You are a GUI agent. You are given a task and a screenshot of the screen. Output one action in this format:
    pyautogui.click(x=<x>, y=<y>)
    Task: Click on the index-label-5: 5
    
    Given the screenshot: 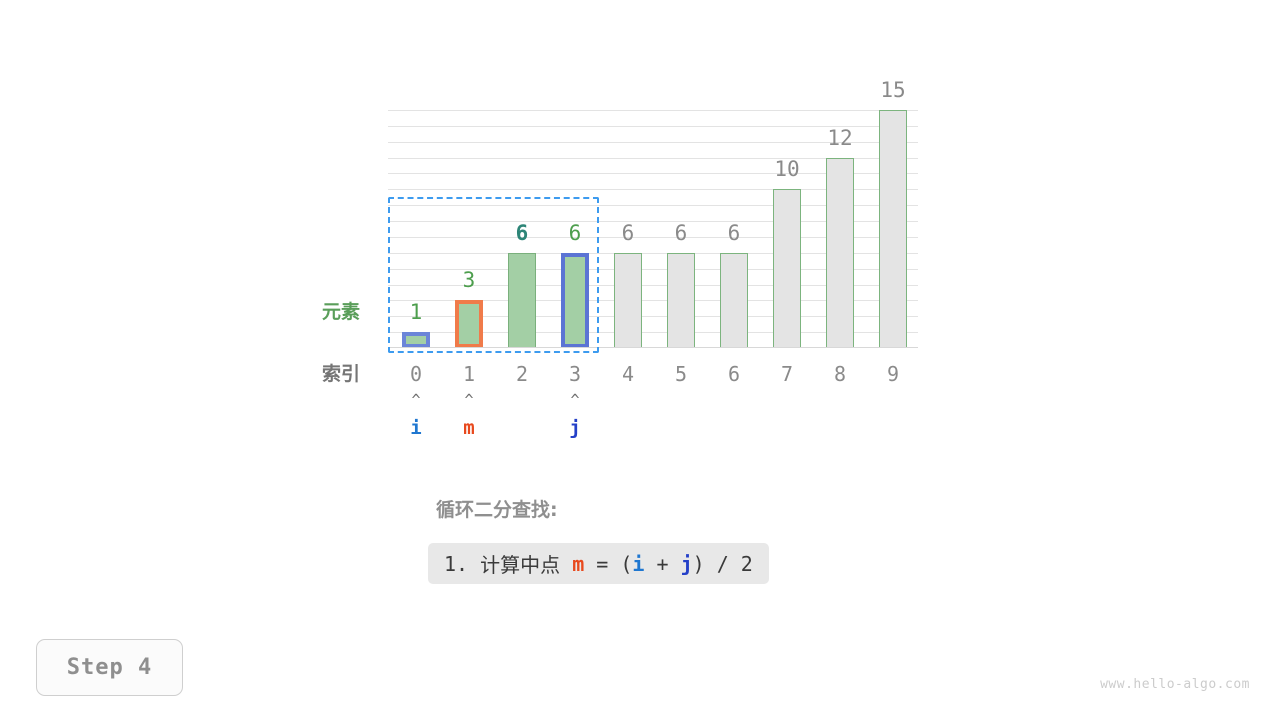 What is the action you would take?
    pyautogui.click(x=681, y=374)
    